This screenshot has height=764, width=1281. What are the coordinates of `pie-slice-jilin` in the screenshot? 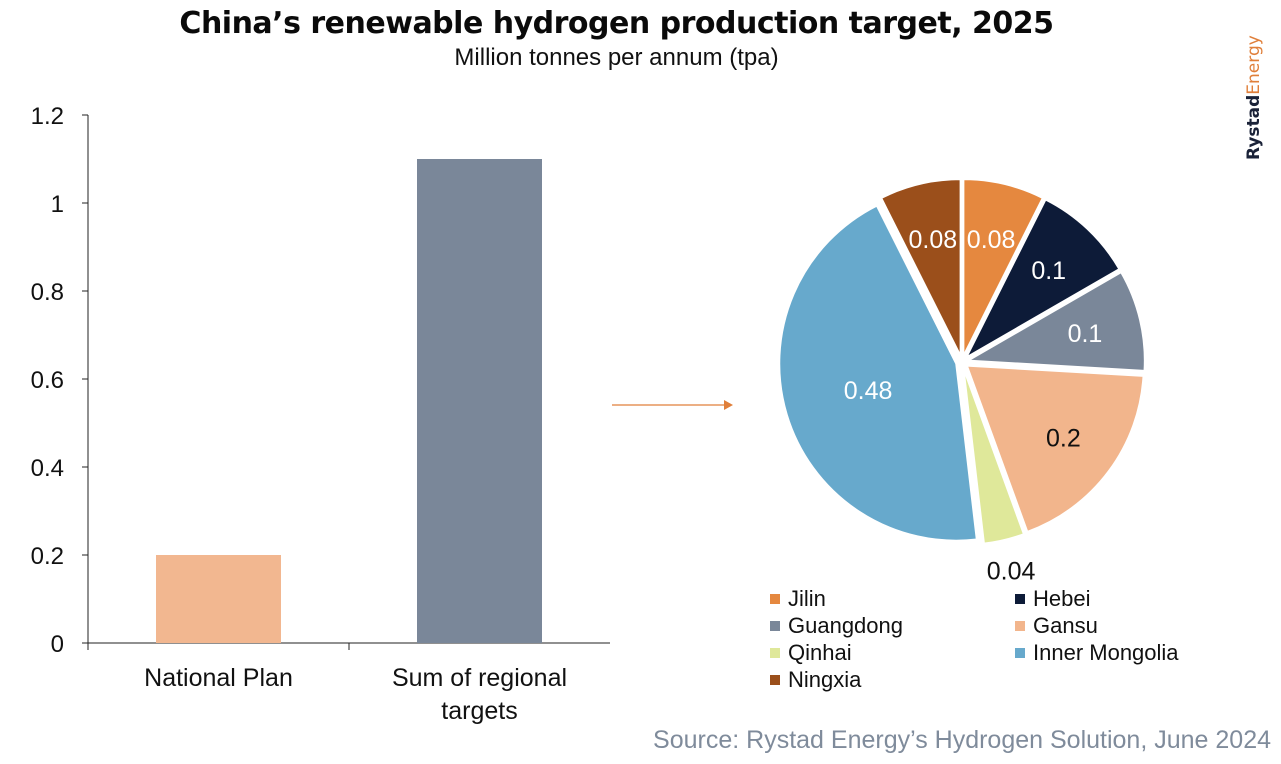 It's located at (1003, 267).